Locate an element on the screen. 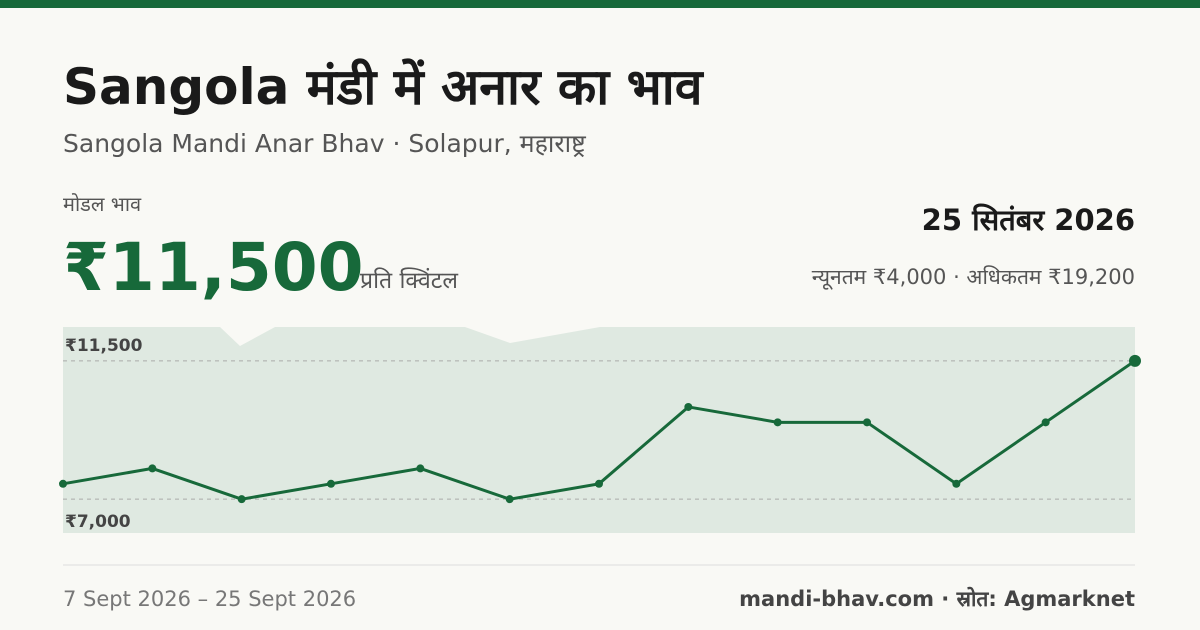 This screenshot has width=1200, height=630. y-tick-label: ₹7,000 is located at coordinates (98, 522).